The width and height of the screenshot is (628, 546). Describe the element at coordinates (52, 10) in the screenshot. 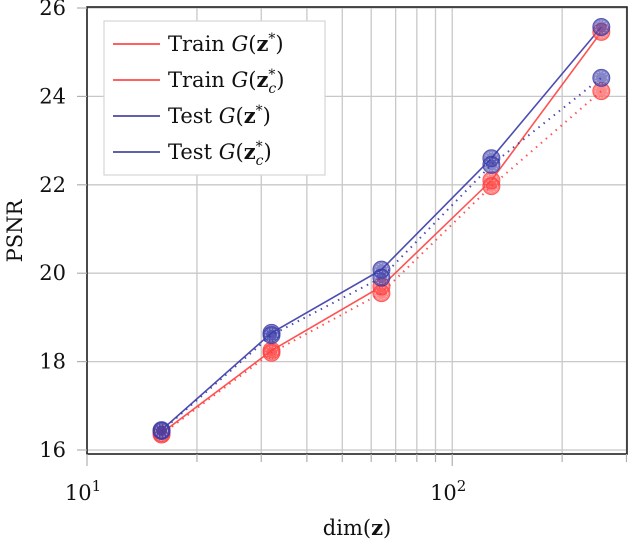

I see `y-tick-label: 26` at that location.